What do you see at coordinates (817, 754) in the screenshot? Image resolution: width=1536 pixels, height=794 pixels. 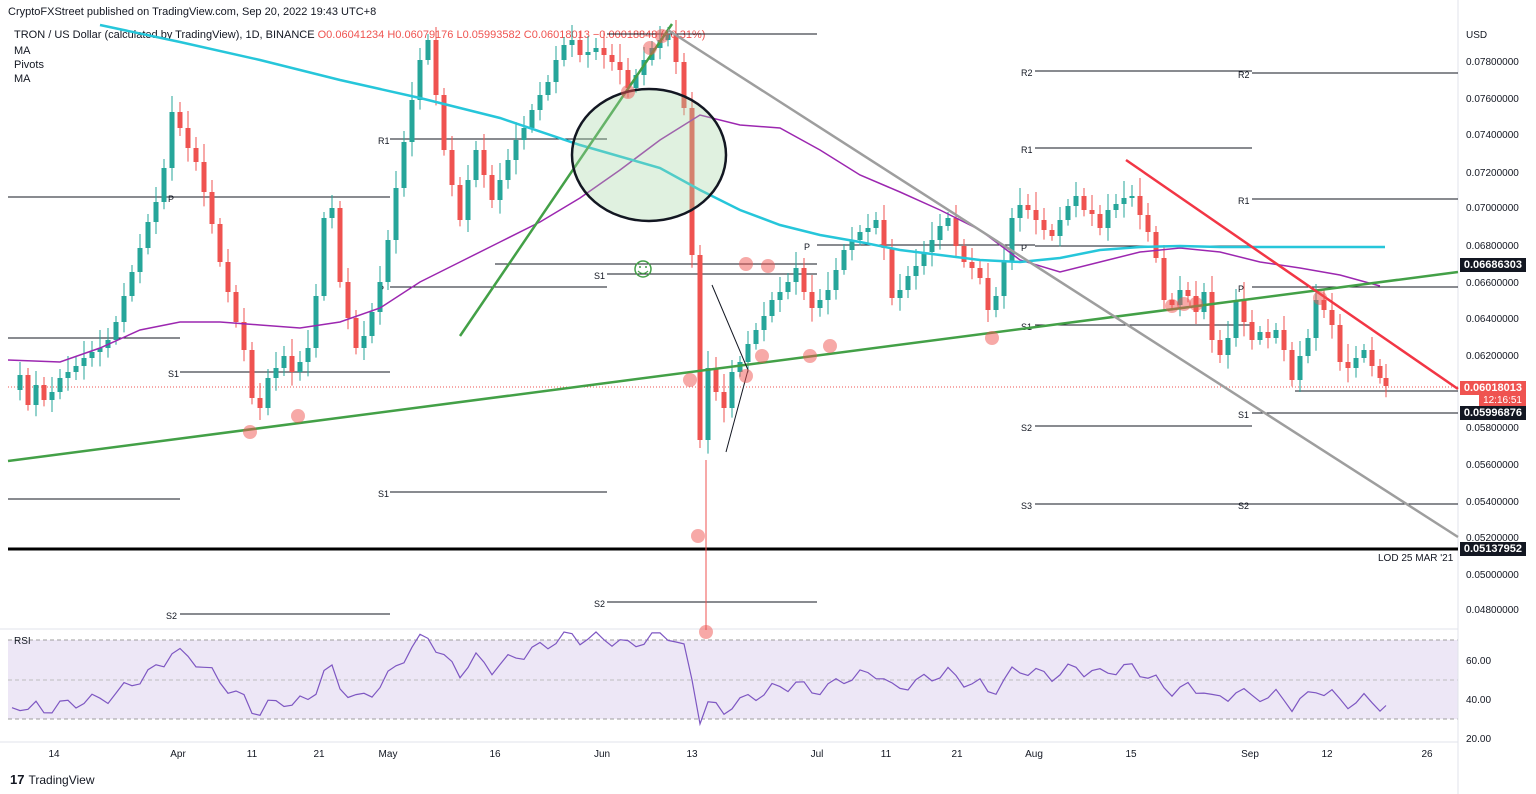 I see `x-tick-label: Jul` at bounding box center [817, 754].